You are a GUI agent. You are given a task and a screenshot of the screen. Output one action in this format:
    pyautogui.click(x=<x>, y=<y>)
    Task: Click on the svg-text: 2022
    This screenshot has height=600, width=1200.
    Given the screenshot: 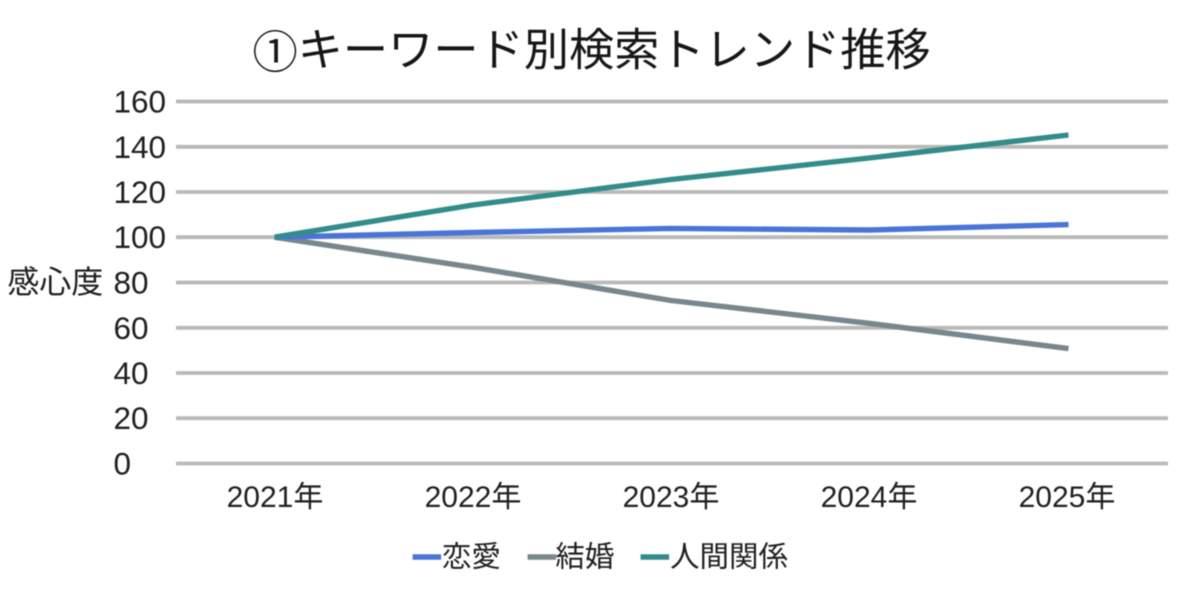 What is the action you would take?
    pyautogui.click(x=458, y=497)
    